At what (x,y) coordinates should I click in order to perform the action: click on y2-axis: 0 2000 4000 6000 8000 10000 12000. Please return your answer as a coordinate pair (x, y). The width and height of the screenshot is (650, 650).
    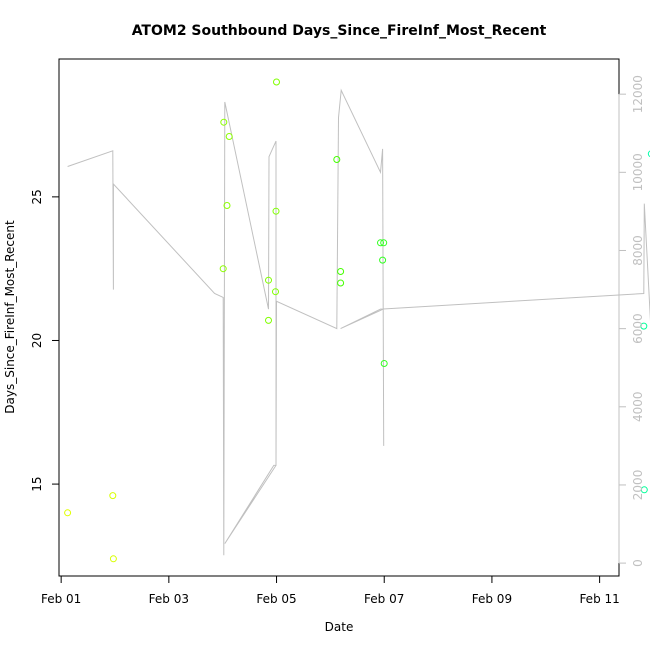
    Looking at the image, I should click on (631, 321).